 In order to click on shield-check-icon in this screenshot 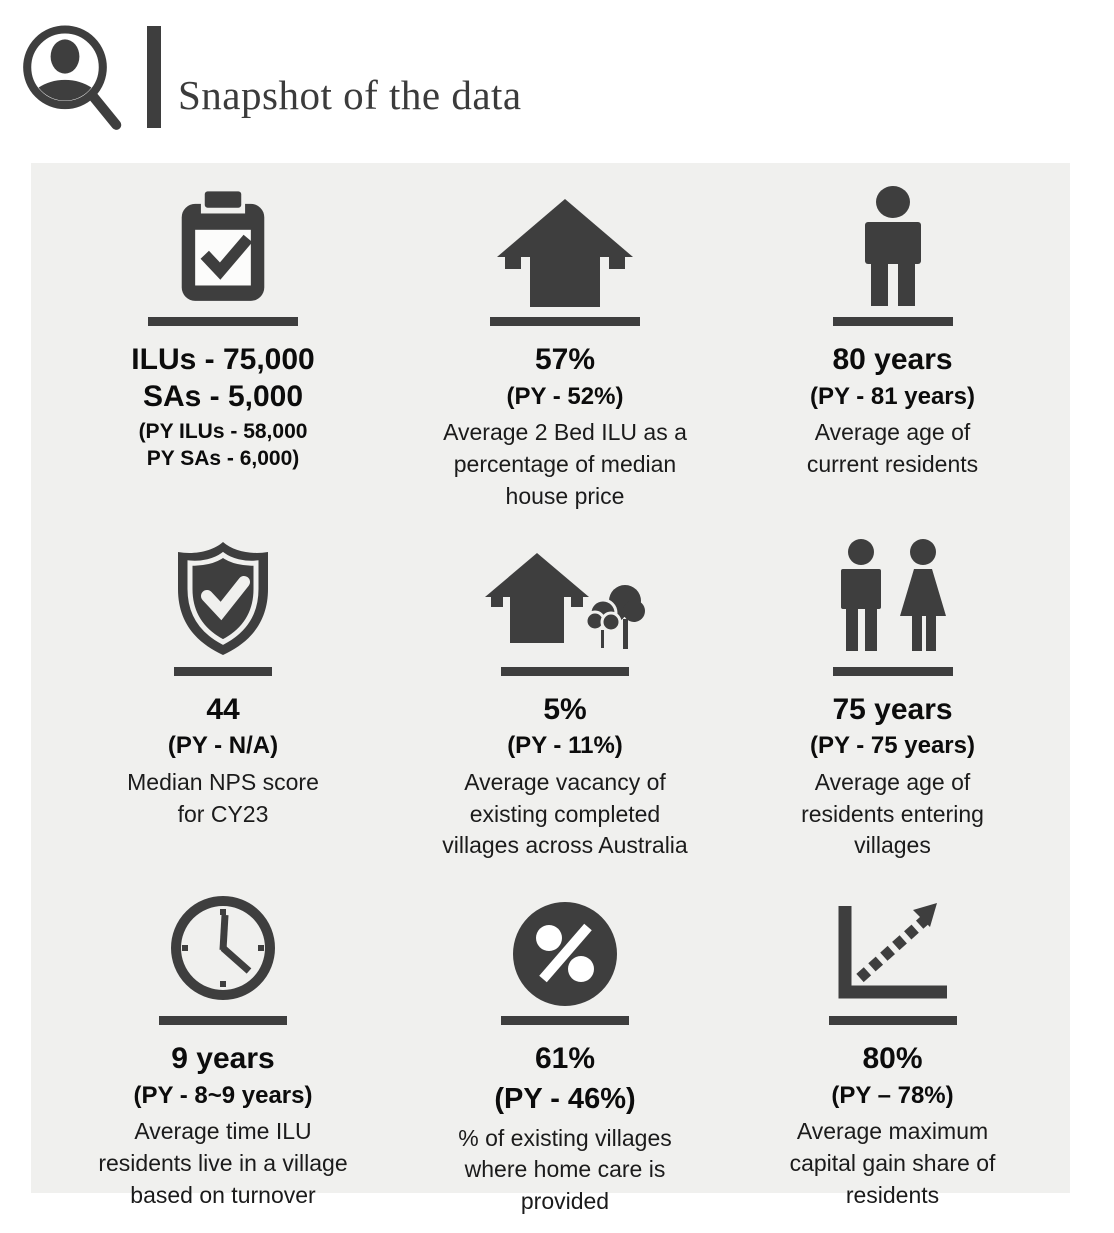, I will do `click(223, 597)`.